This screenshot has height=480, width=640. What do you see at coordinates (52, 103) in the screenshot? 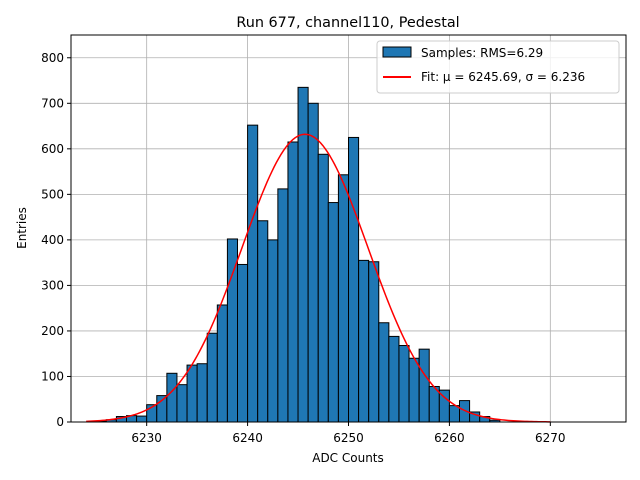
I see `y-tick-label: 700` at bounding box center [52, 103].